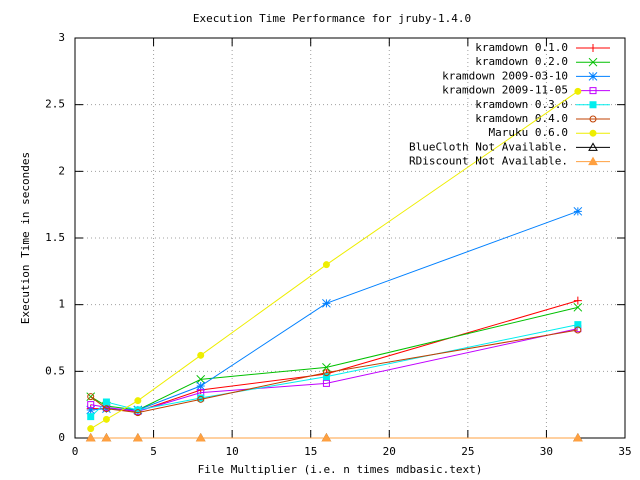 The height and width of the screenshot is (480, 640). Describe the element at coordinates (153, 451) in the screenshot. I see `x-tick-label: 5` at that location.